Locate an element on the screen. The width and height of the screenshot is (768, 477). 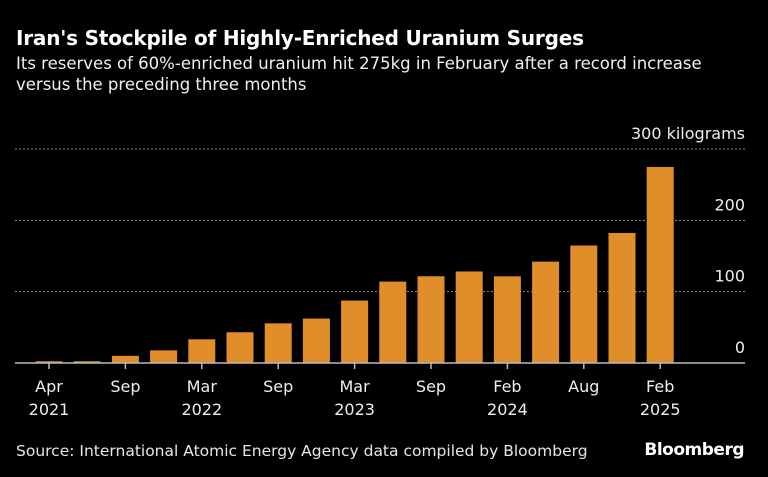
y-tick-label: 0 is located at coordinates (740, 347).